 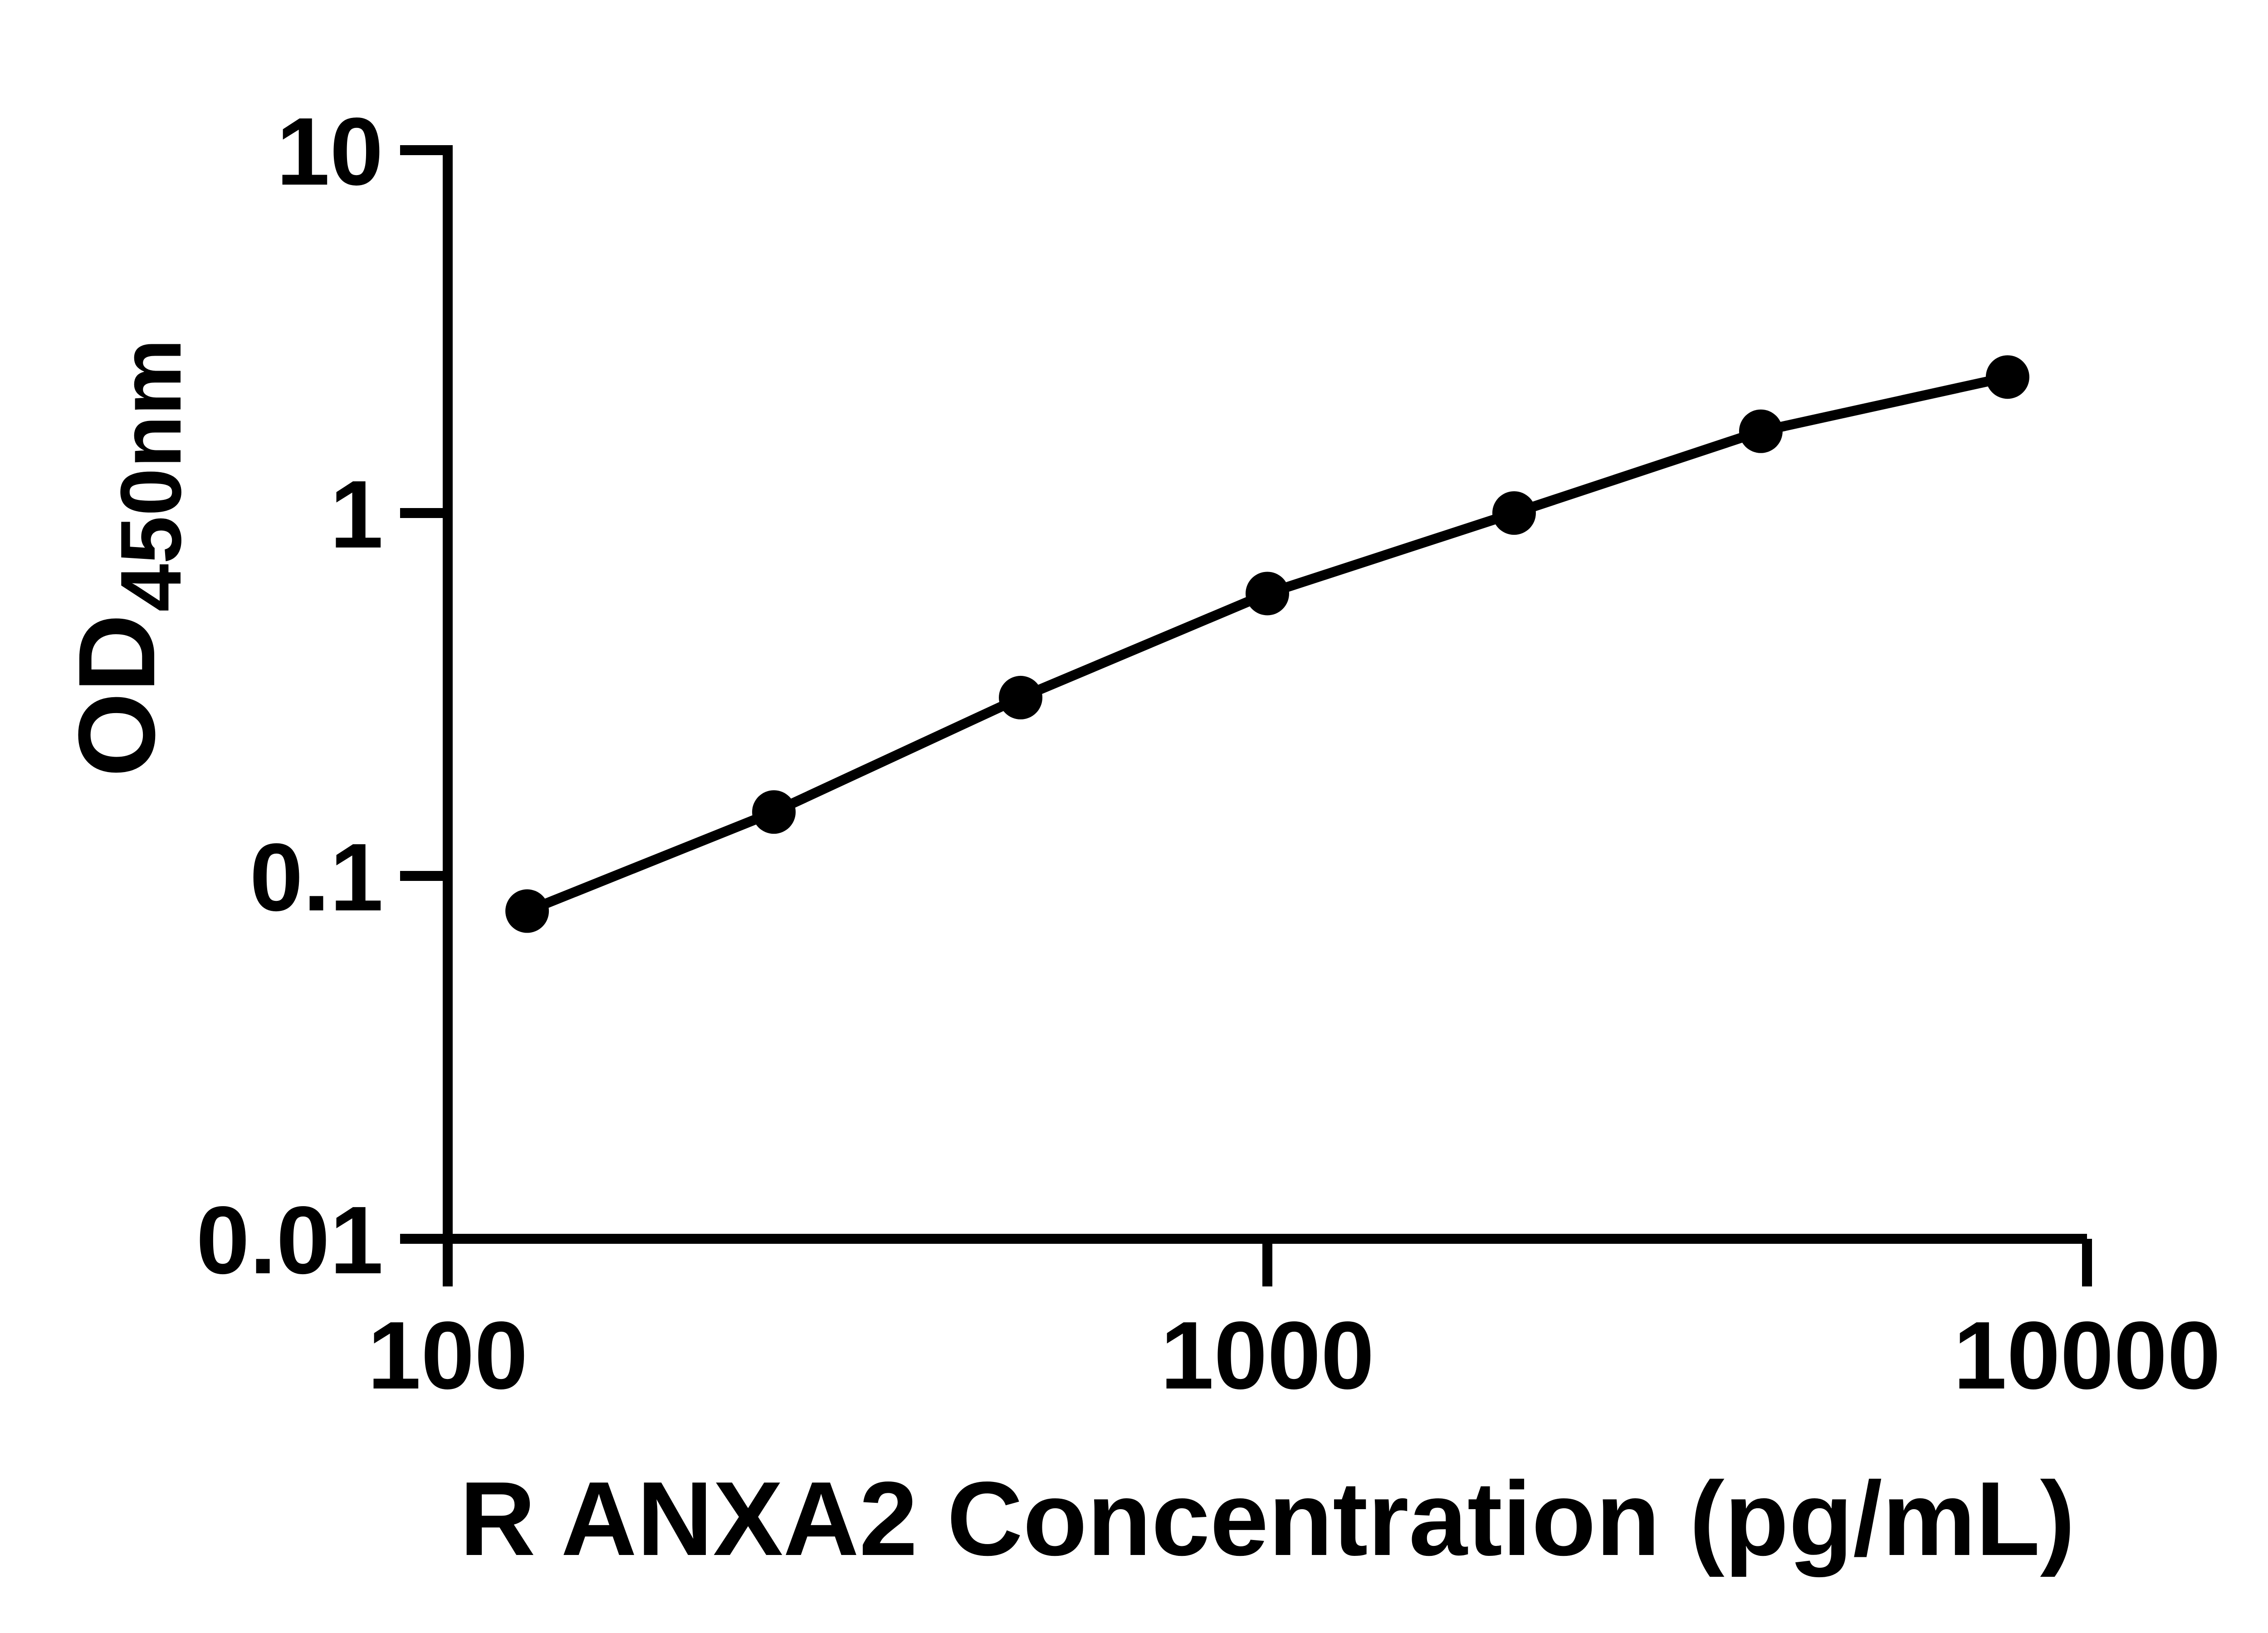 What do you see at coordinates (448, 1355) in the screenshot?
I see `x-tick-label: 100` at bounding box center [448, 1355].